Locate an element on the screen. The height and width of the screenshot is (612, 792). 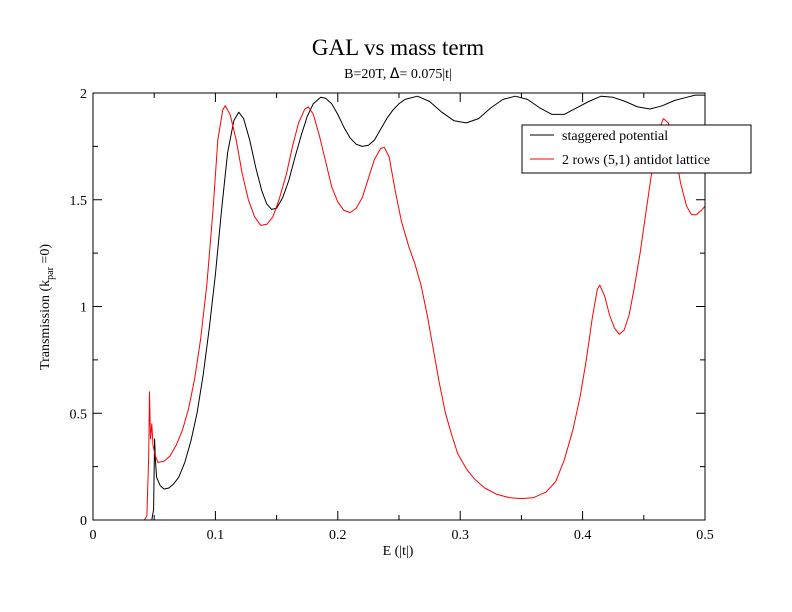
x-tick-label: 0 is located at coordinates (93, 535).